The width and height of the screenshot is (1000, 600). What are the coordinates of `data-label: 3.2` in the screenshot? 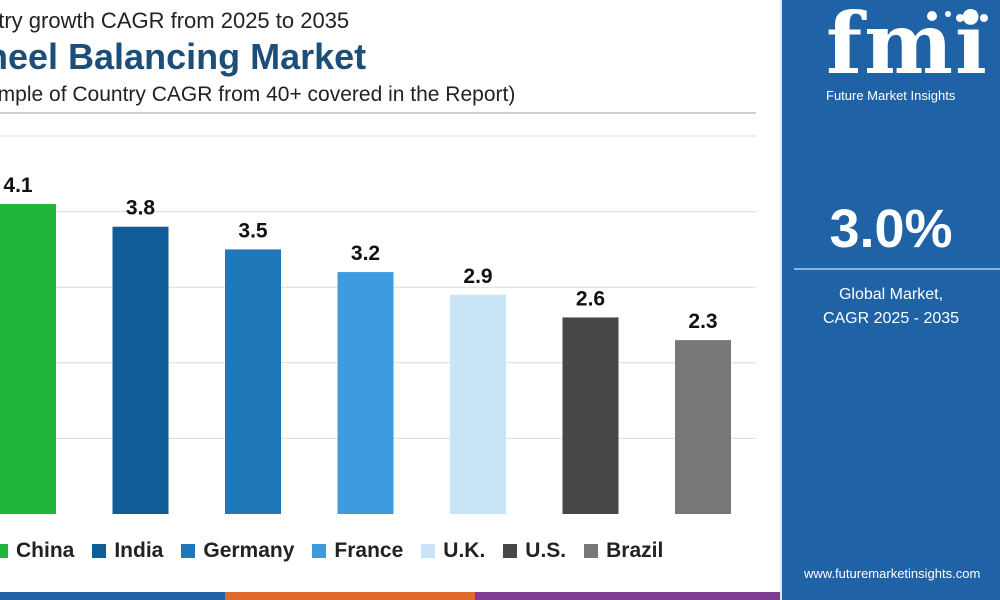 It's located at (365, 253).